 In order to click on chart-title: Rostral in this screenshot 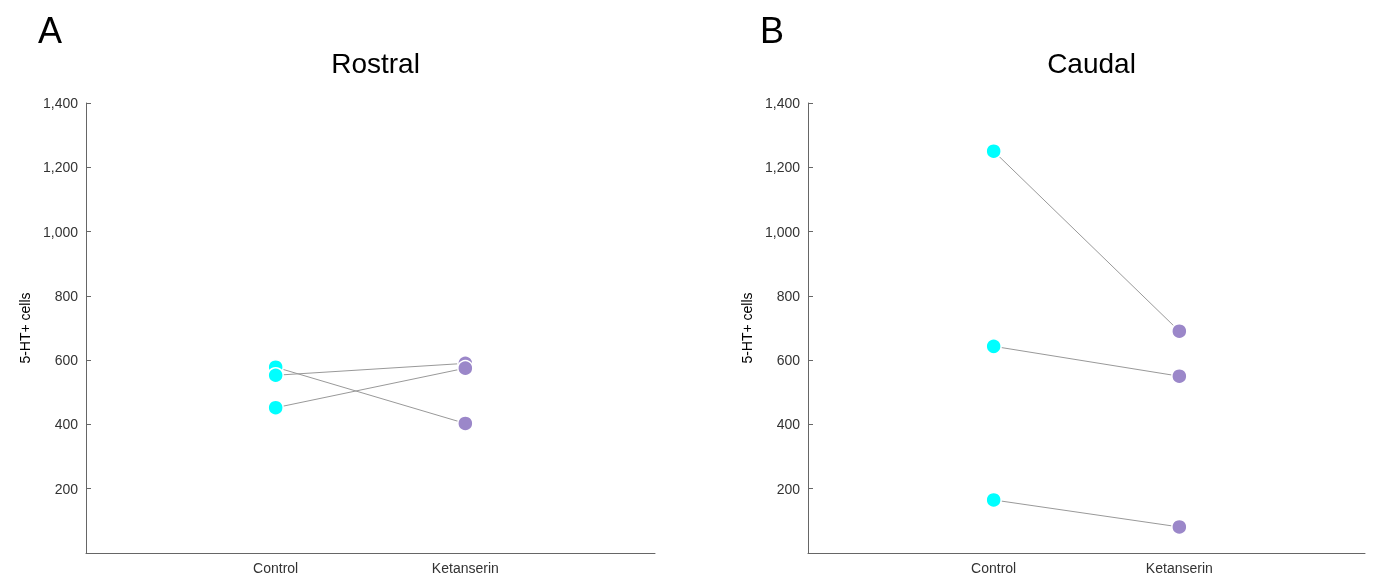, I will do `click(375, 63)`.